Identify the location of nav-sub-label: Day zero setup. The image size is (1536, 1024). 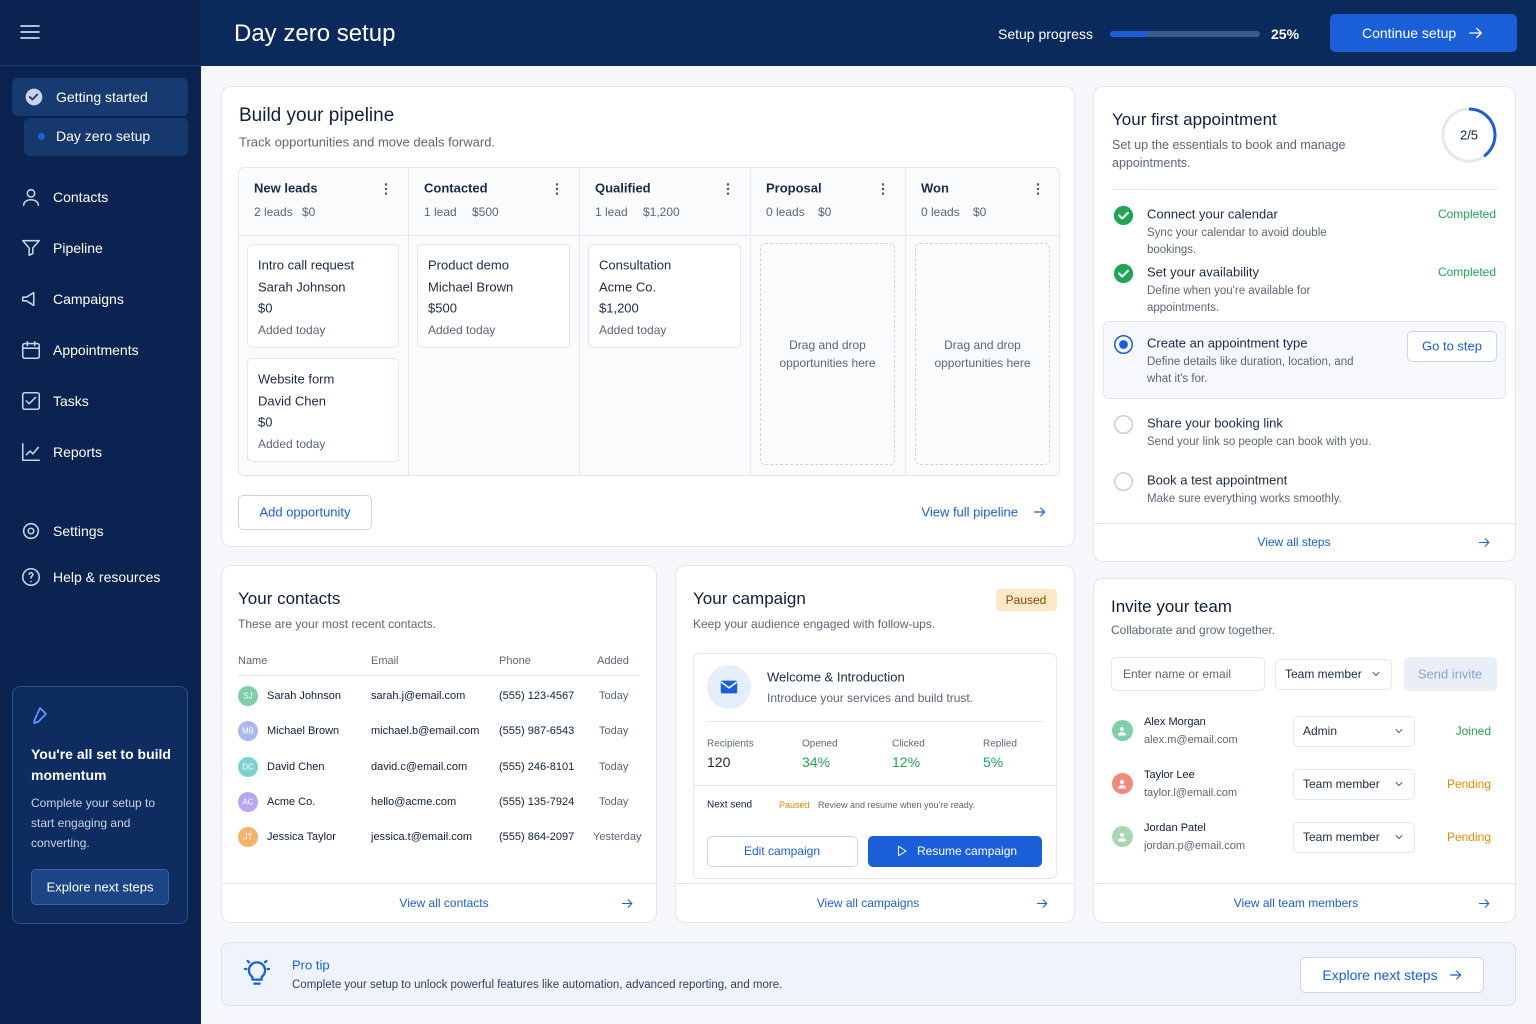
(103, 136).